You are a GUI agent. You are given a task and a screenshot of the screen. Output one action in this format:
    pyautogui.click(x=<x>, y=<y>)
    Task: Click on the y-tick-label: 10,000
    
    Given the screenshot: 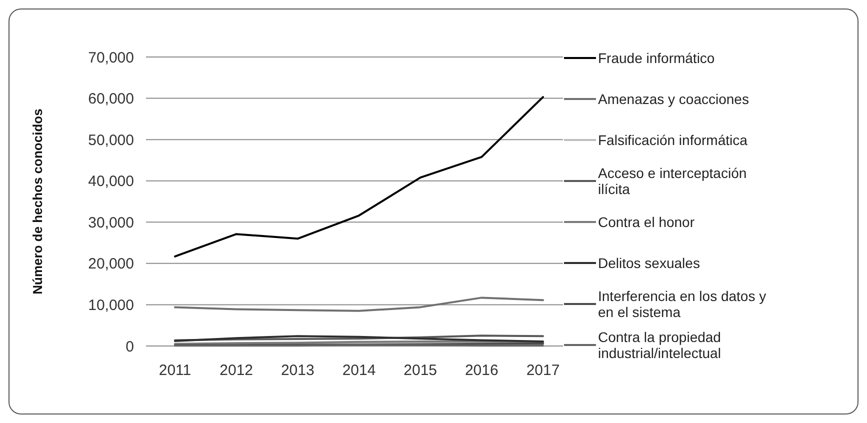 What is the action you would take?
    pyautogui.click(x=111, y=305)
    